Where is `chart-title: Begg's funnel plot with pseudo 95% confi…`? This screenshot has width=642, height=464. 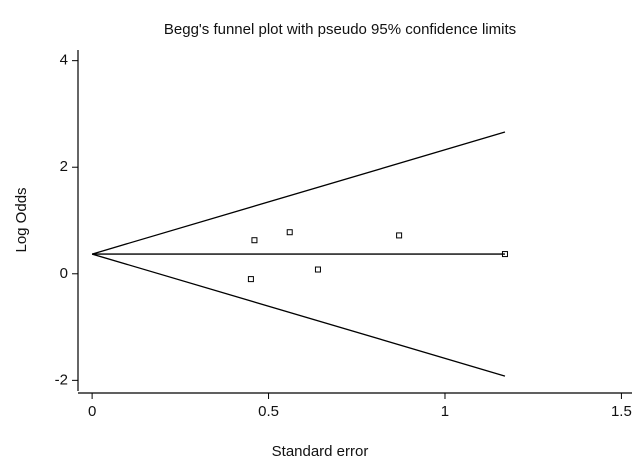
chart-title: Begg's funnel plot with pseudo 95% confi… is located at coordinates (340, 29).